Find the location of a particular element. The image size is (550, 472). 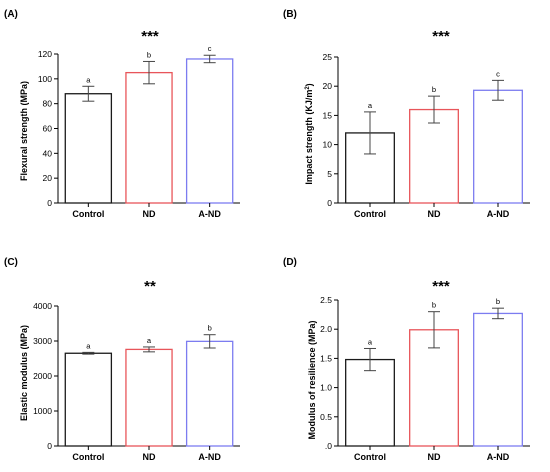

panel-a-ytick-label: 0 is located at coordinates (49, 203).